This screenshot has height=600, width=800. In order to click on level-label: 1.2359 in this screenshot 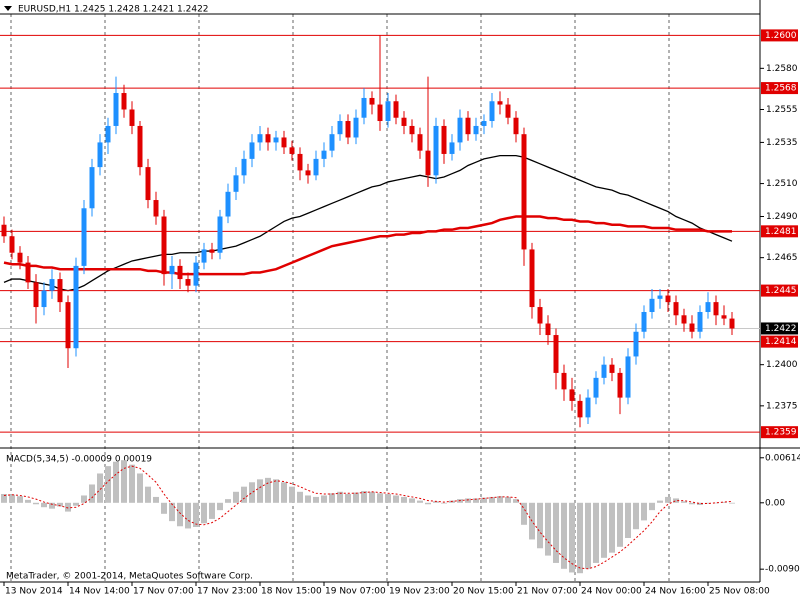, I will do `click(781, 433)`.